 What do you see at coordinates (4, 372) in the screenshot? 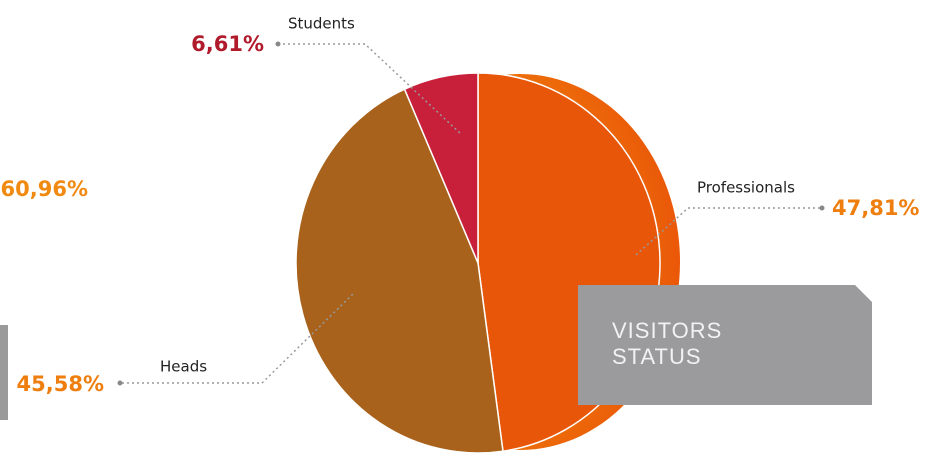
I see `side-bar` at bounding box center [4, 372].